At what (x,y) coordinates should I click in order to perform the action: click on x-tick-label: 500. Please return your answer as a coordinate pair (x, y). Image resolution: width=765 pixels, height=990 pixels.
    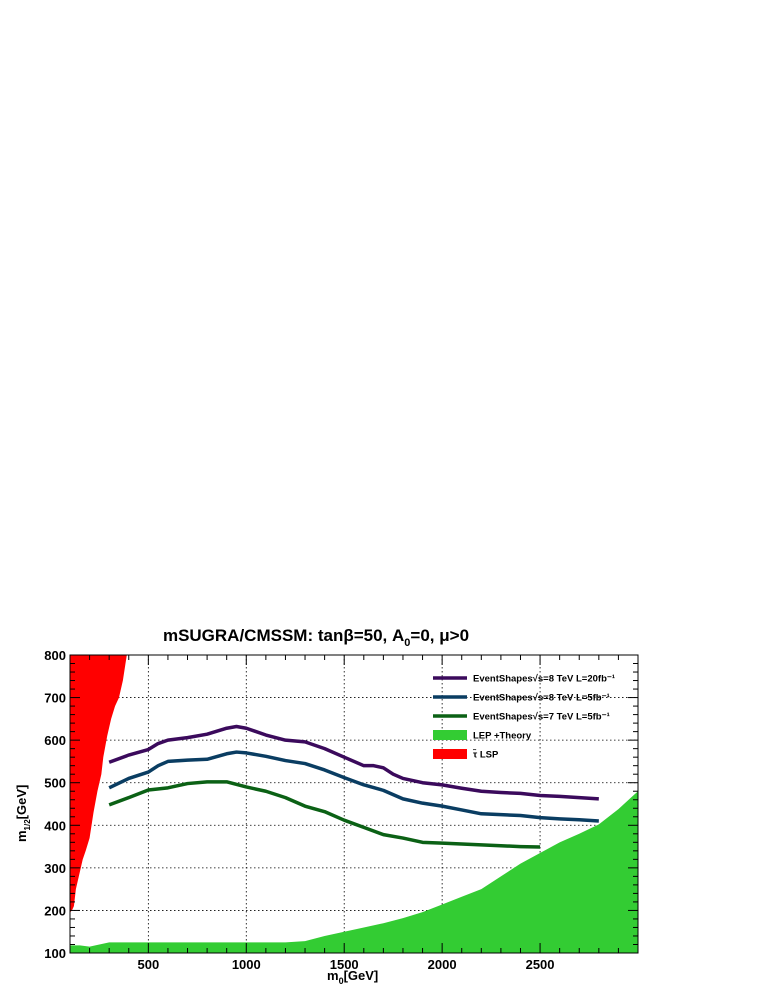
    Looking at the image, I should click on (148, 964).